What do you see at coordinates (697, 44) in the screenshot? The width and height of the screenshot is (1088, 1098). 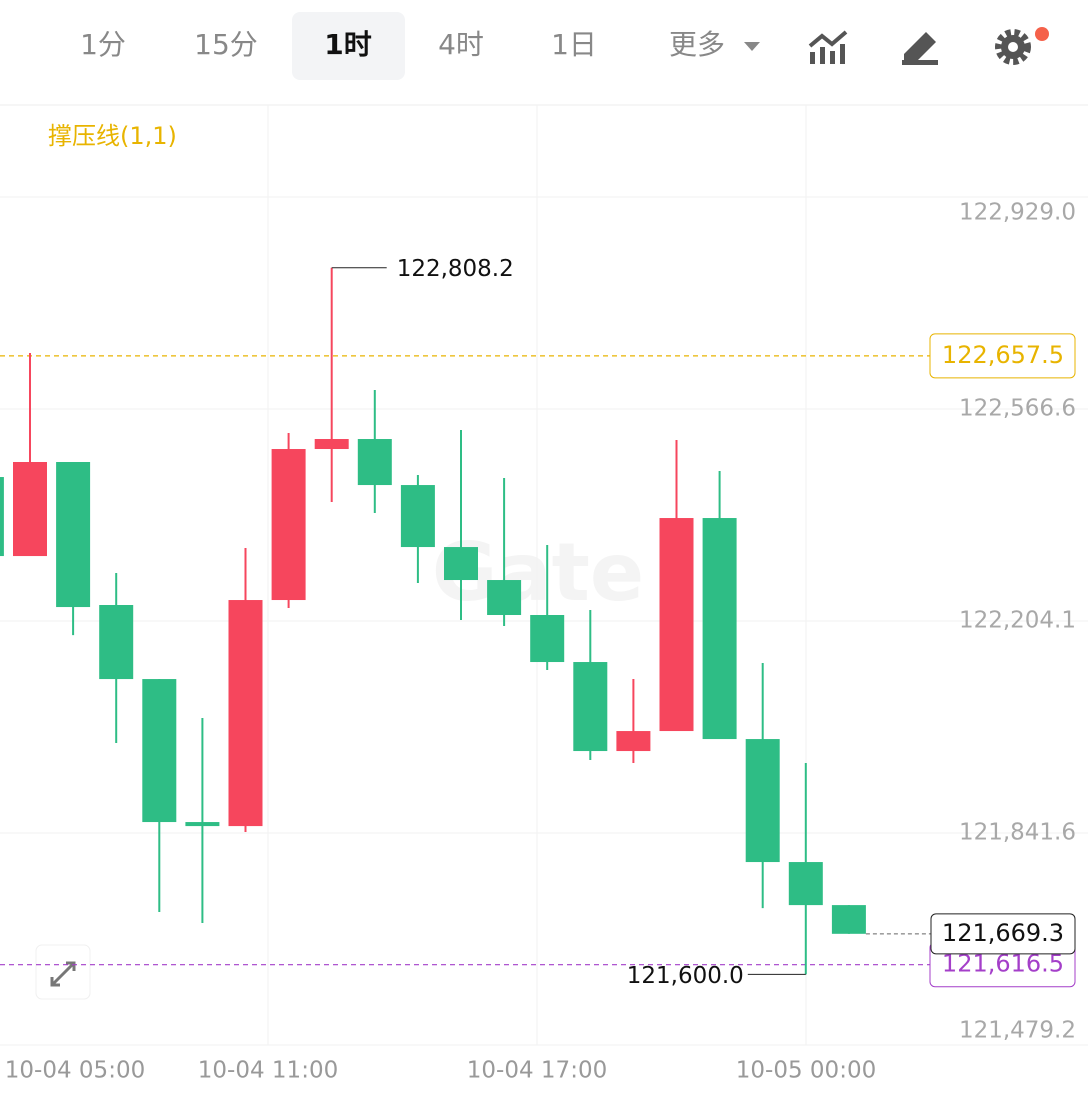 I see `tab: 更多` at bounding box center [697, 44].